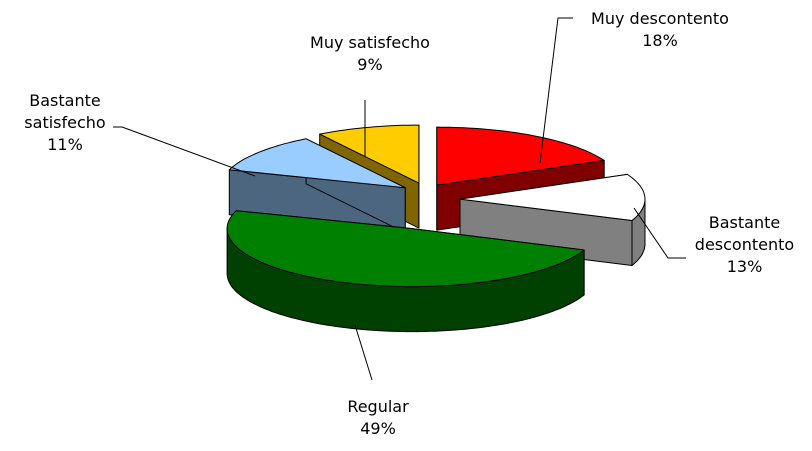 This screenshot has height=451, width=812. What do you see at coordinates (660, 18) in the screenshot?
I see `category-name: Muy descontento` at bounding box center [660, 18].